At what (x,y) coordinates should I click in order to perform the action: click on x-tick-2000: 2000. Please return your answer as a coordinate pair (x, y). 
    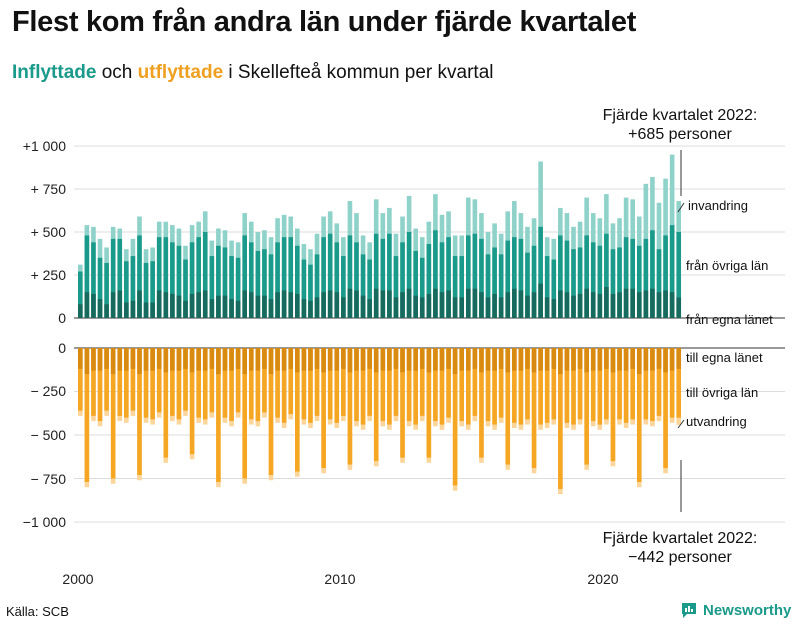
    Looking at the image, I should click on (77, 579).